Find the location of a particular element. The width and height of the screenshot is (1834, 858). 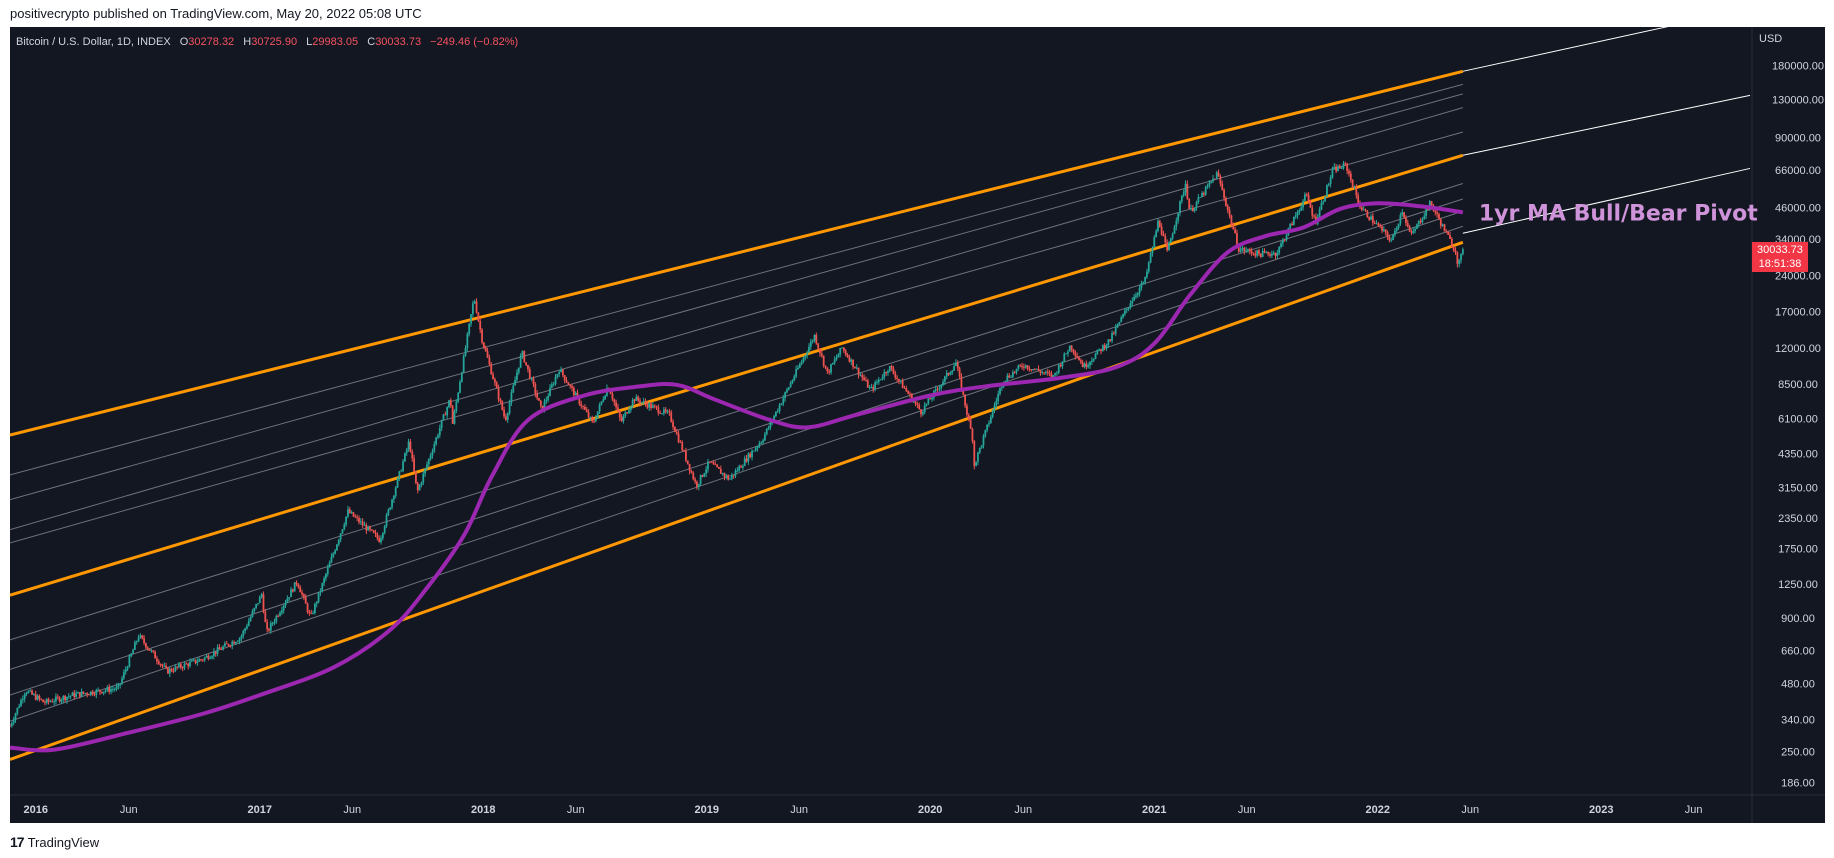

time-tick-label: 2023 is located at coordinates (1601, 810).